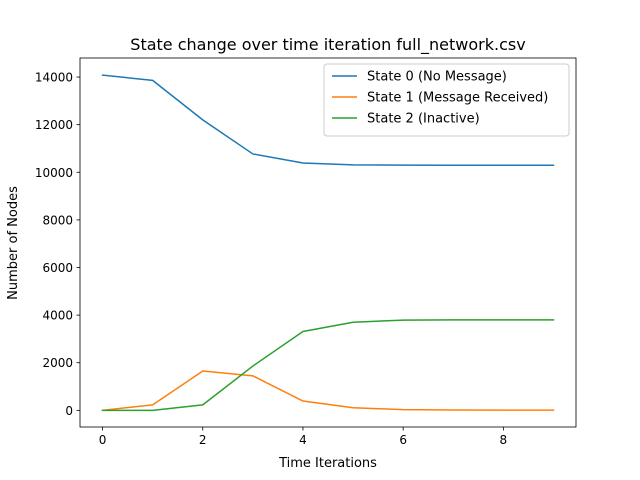  Describe the element at coordinates (457, 98) in the screenshot. I see `legend-label-1: State 1 (Message Received)` at that location.